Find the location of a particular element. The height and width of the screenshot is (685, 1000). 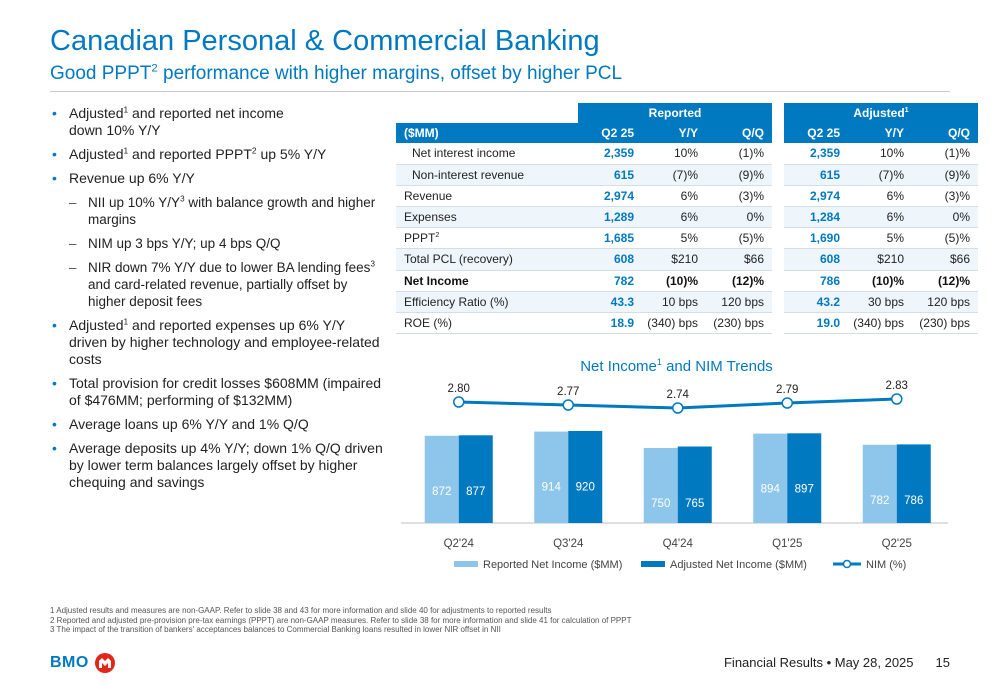

adjusted-cell: (1)% is located at coordinates (945, 154).